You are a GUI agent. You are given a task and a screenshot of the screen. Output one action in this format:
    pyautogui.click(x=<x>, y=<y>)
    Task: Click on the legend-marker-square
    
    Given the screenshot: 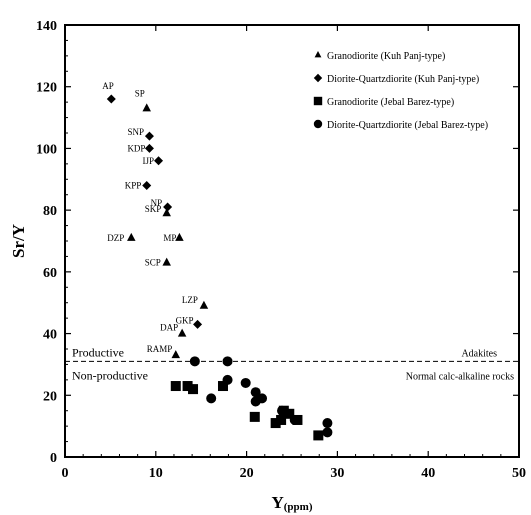 What is the action you would take?
    pyautogui.click(x=318, y=101)
    